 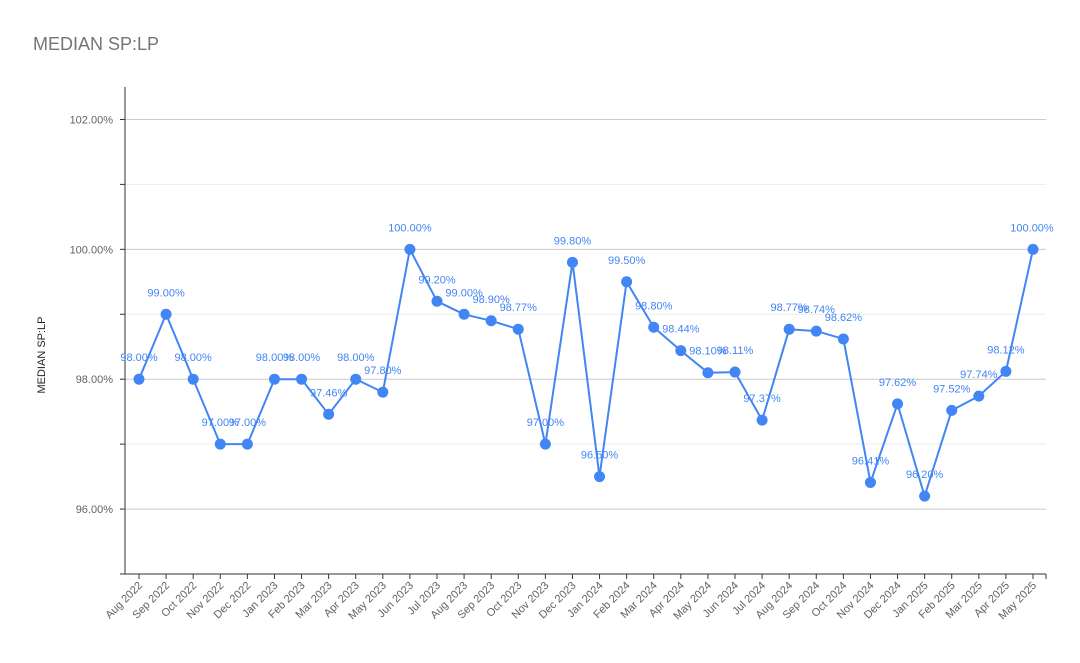 I want to click on data-label: 98.12%, so click(x=1006, y=350).